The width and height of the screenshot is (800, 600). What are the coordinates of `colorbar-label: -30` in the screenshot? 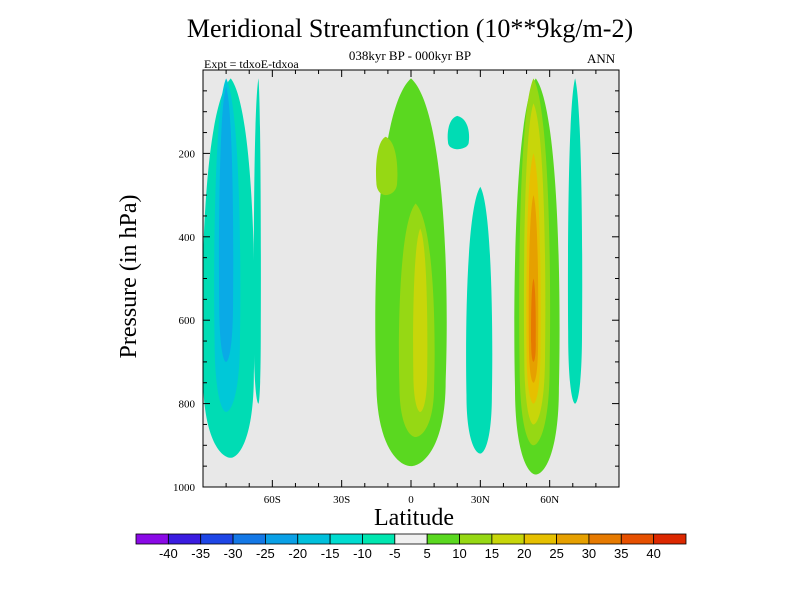 It's located at (233, 553).